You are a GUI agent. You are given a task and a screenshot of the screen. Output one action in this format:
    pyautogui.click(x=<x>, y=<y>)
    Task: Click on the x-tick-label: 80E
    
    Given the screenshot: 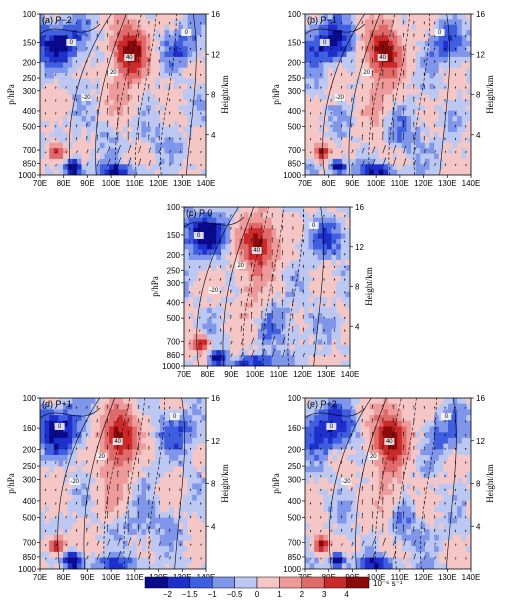 What is the action you would take?
    pyautogui.click(x=208, y=374)
    